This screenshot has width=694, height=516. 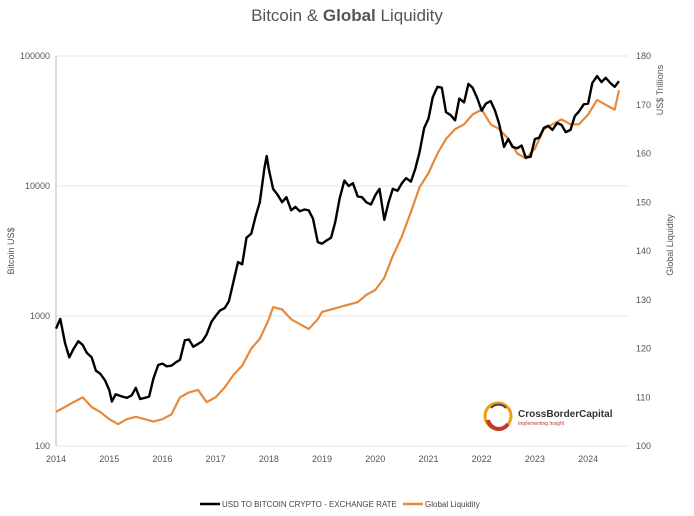 I want to click on logo-mark-icon, so click(x=498, y=416).